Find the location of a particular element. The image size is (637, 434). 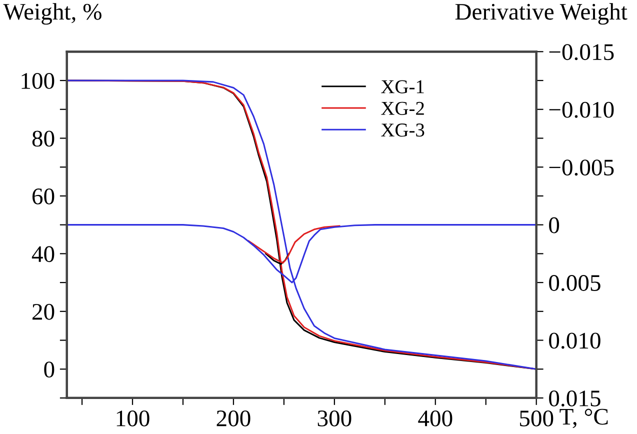

y2-tick-label: 0.010 is located at coordinates (574, 340).